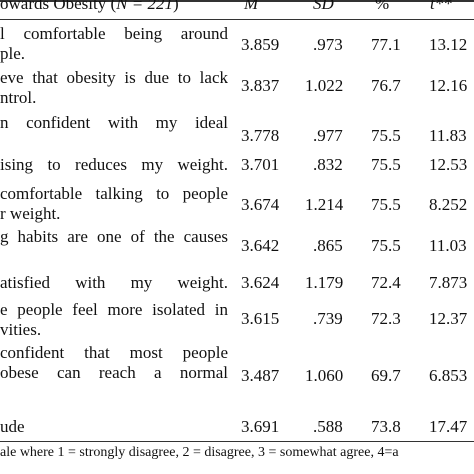 The image size is (474, 474). What do you see at coordinates (386, 44) in the screenshot?
I see `percent-value: 77.1` at bounding box center [386, 44].